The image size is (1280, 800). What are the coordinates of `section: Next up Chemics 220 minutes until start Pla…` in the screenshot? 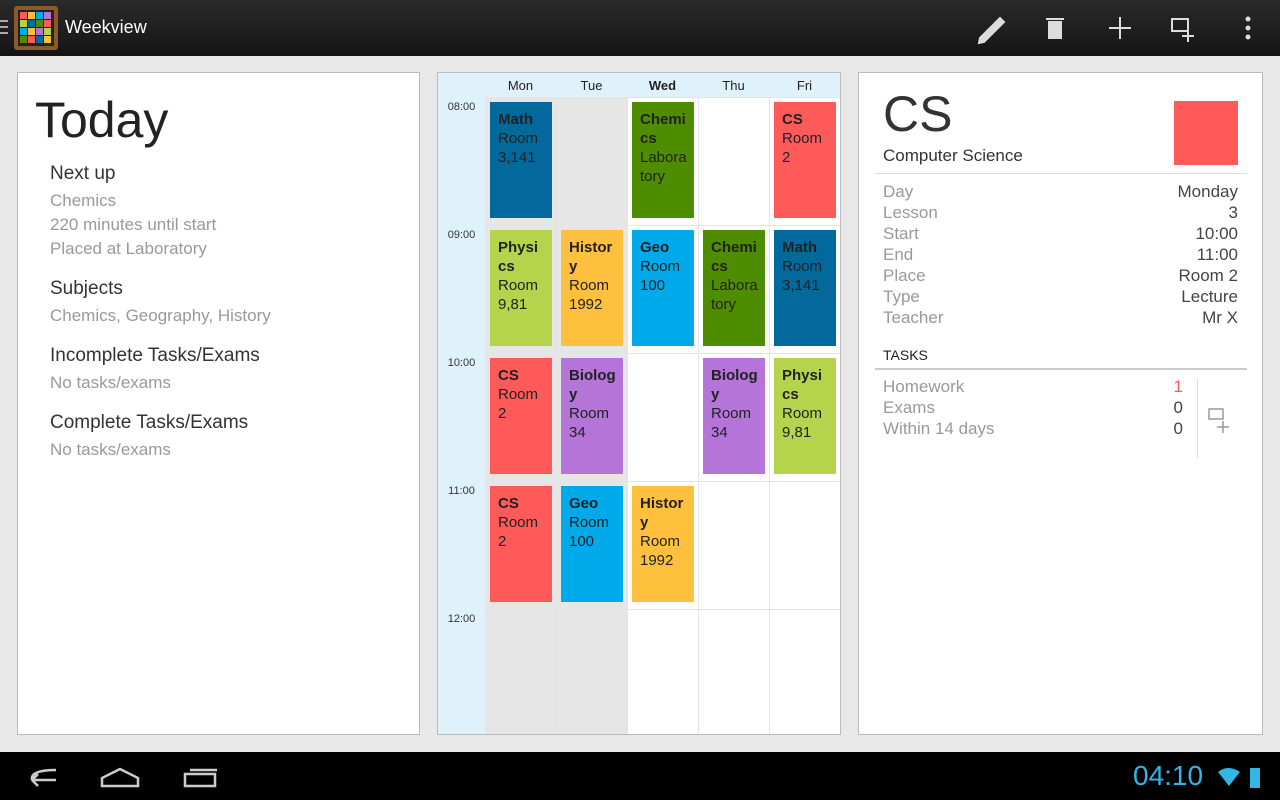 It's located at (133, 212).